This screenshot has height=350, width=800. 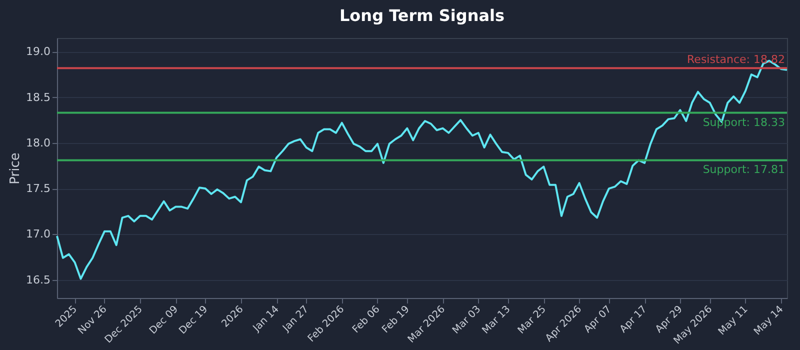 I want to click on y-tick-label: 16.5, so click(x=38, y=279).